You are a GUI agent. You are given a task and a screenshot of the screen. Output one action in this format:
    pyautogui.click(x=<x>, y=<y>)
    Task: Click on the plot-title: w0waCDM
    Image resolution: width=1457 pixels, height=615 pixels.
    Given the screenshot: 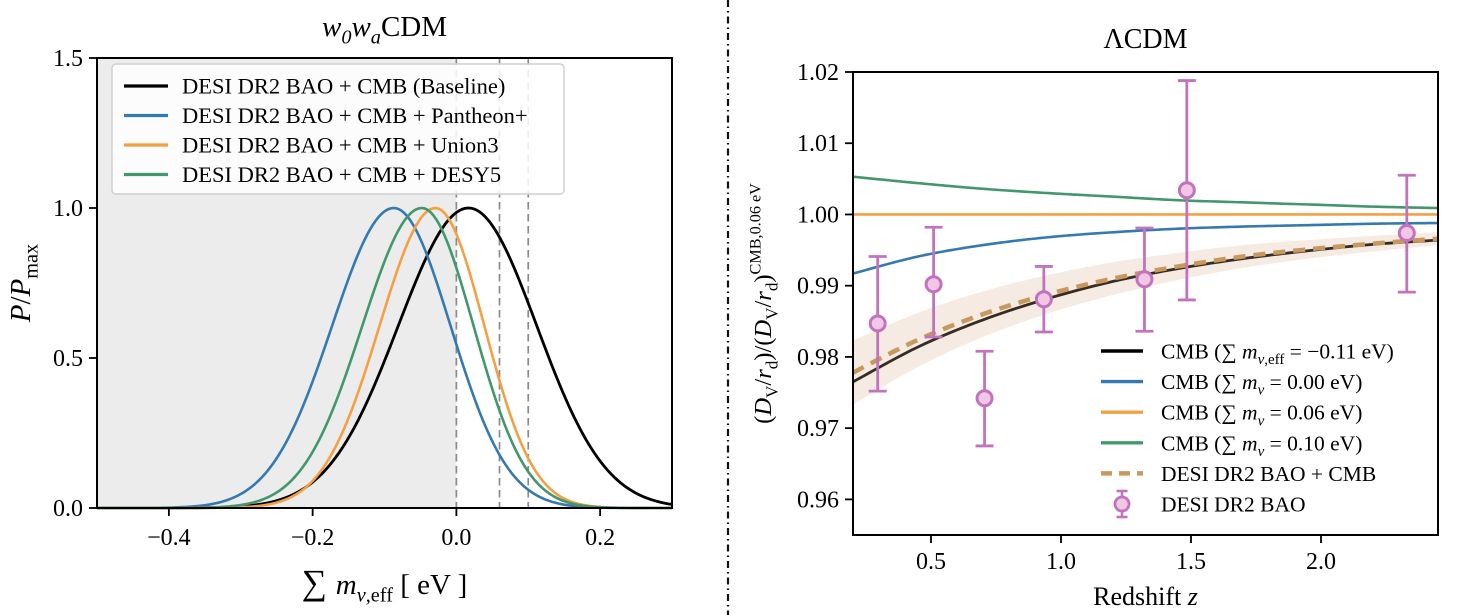 What is the action you would take?
    pyautogui.click(x=384, y=30)
    